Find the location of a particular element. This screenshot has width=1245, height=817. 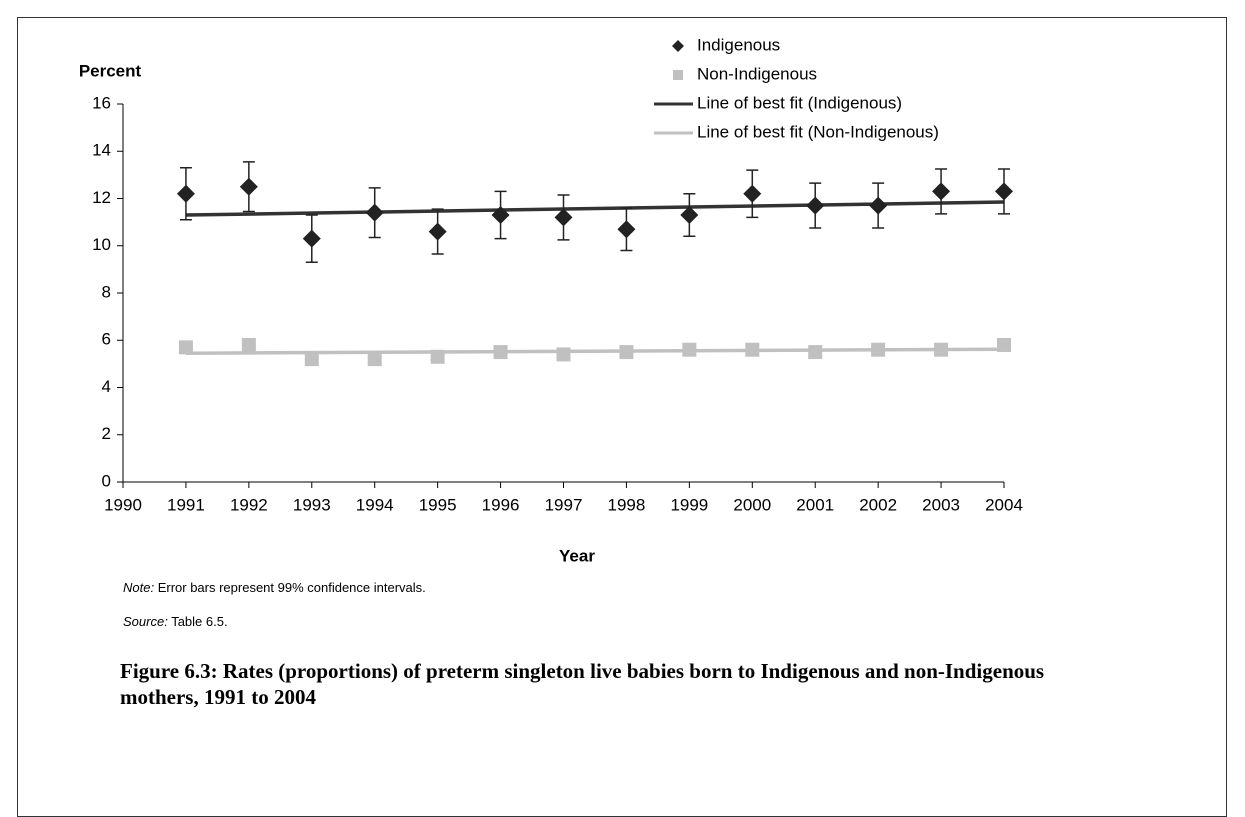

y-tick-label: 16 is located at coordinates (101, 102).